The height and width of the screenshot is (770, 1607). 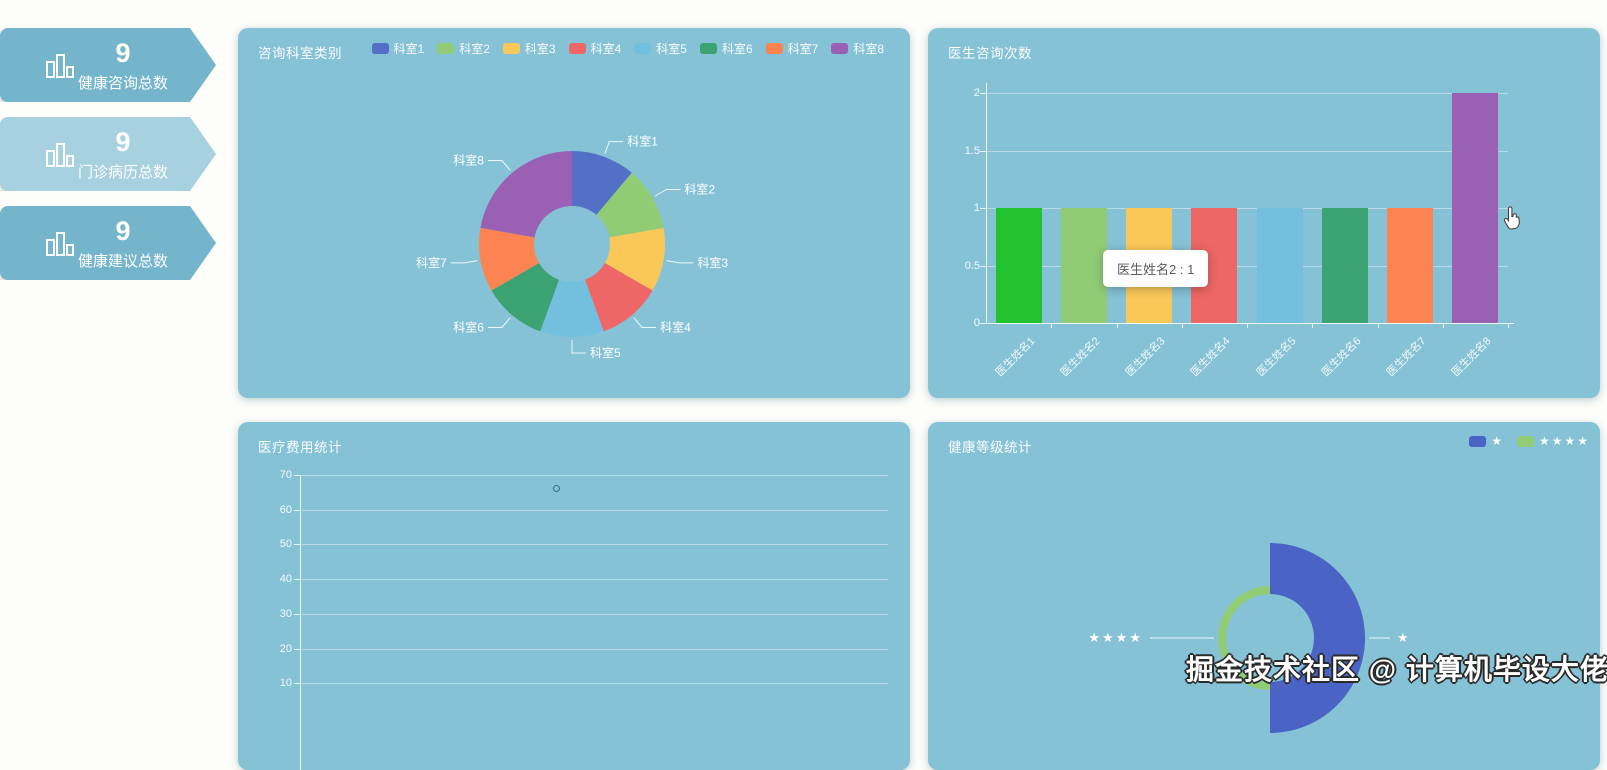 What do you see at coordinates (285, 544) in the screenshot?
I see `y-tick-label: 50` at bounding box center [285, 544].